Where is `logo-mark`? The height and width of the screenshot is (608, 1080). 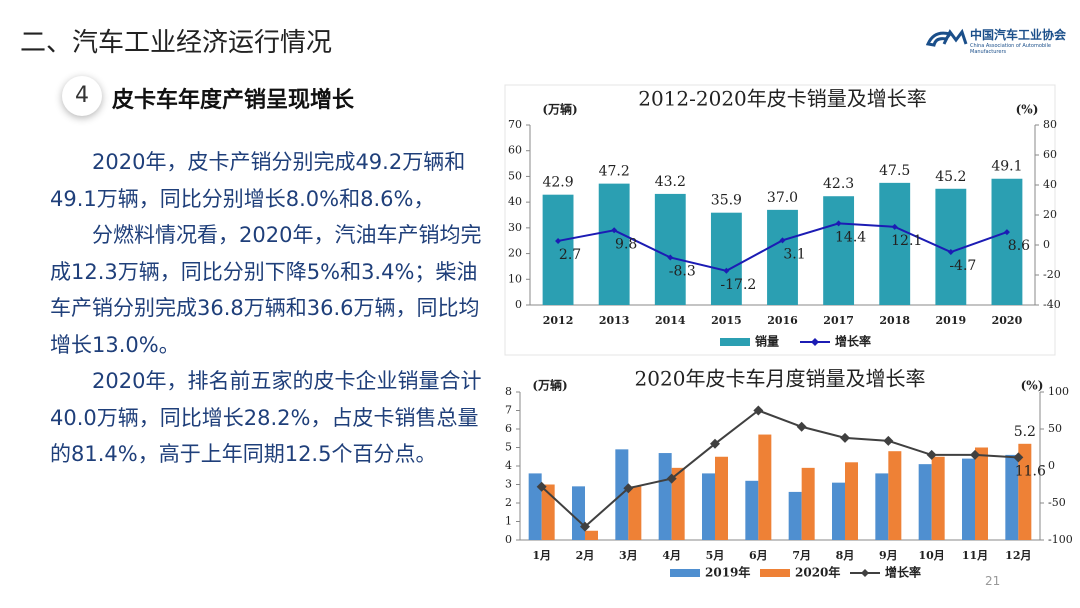 logo-mark is located at coordinates (946, 37).